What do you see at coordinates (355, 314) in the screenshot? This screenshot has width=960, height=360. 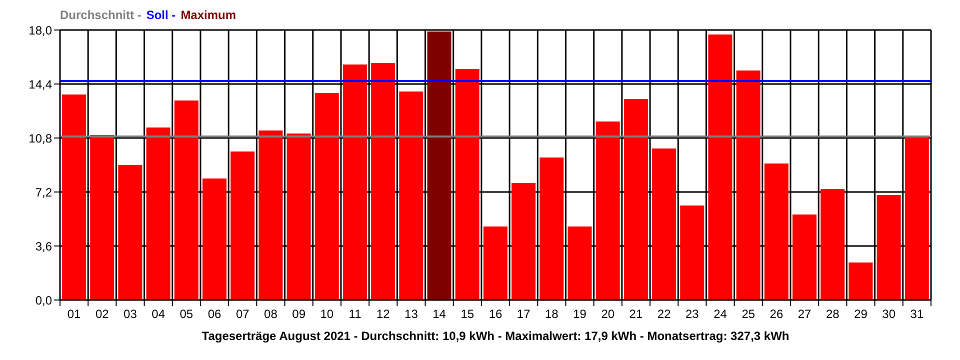 I see `x-tick-label: 11` at bounding box center [355, 314].